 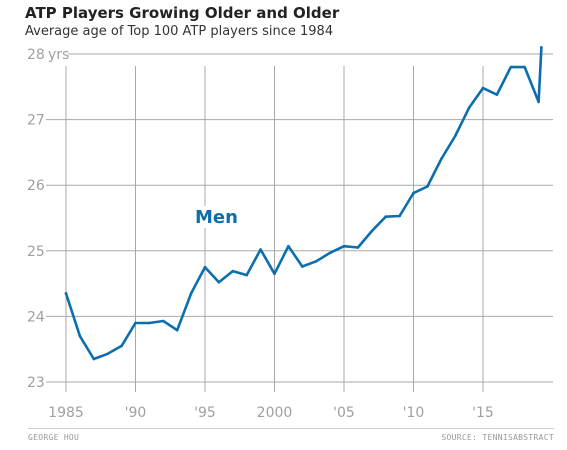 What do you see at coordinates (205, 413) in the screenshot?
I see `x-tick-label-1995: '95` at bounding box center [205, 413].